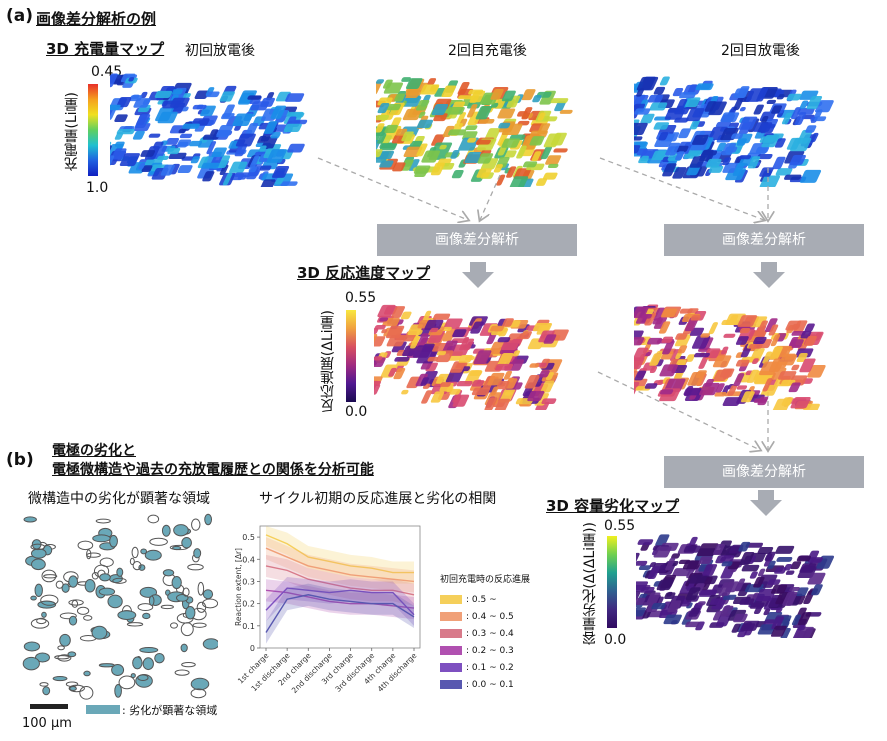  What do you see at coordinates (248, 537) in the screenshot?
I see `y-tick-label: 0.5` at bounding box center [248, 537].